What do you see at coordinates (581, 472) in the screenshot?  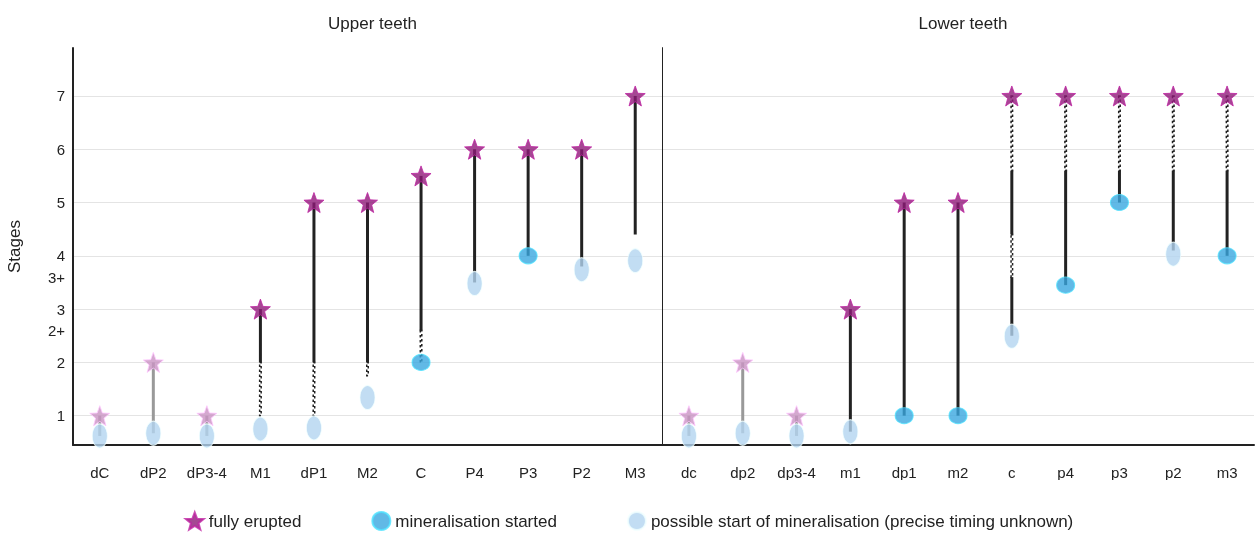 I see `x-tick-label: P2` at bounding box center [581, 472].